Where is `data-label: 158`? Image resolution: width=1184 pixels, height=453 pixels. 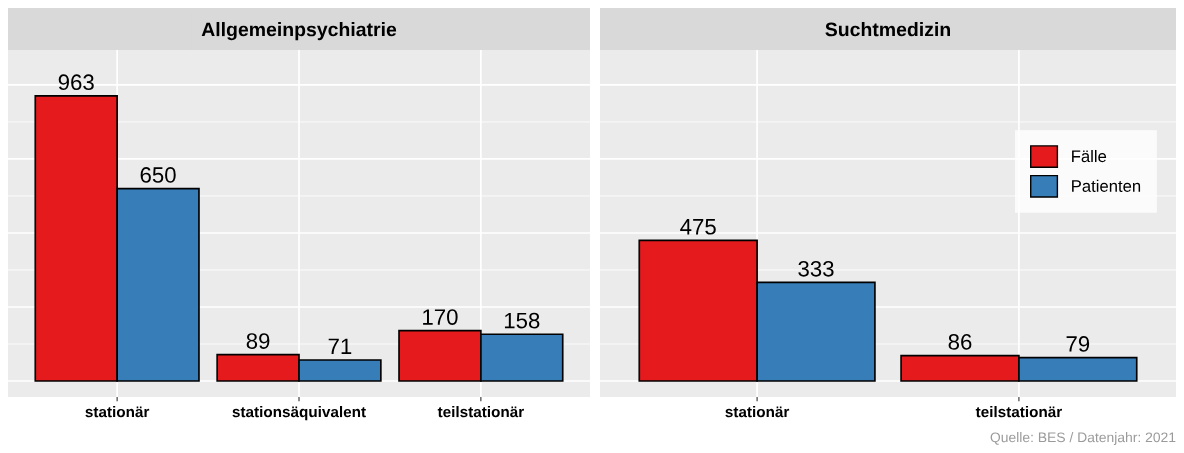 data-label: 158 is located at coordinates (522, 320).